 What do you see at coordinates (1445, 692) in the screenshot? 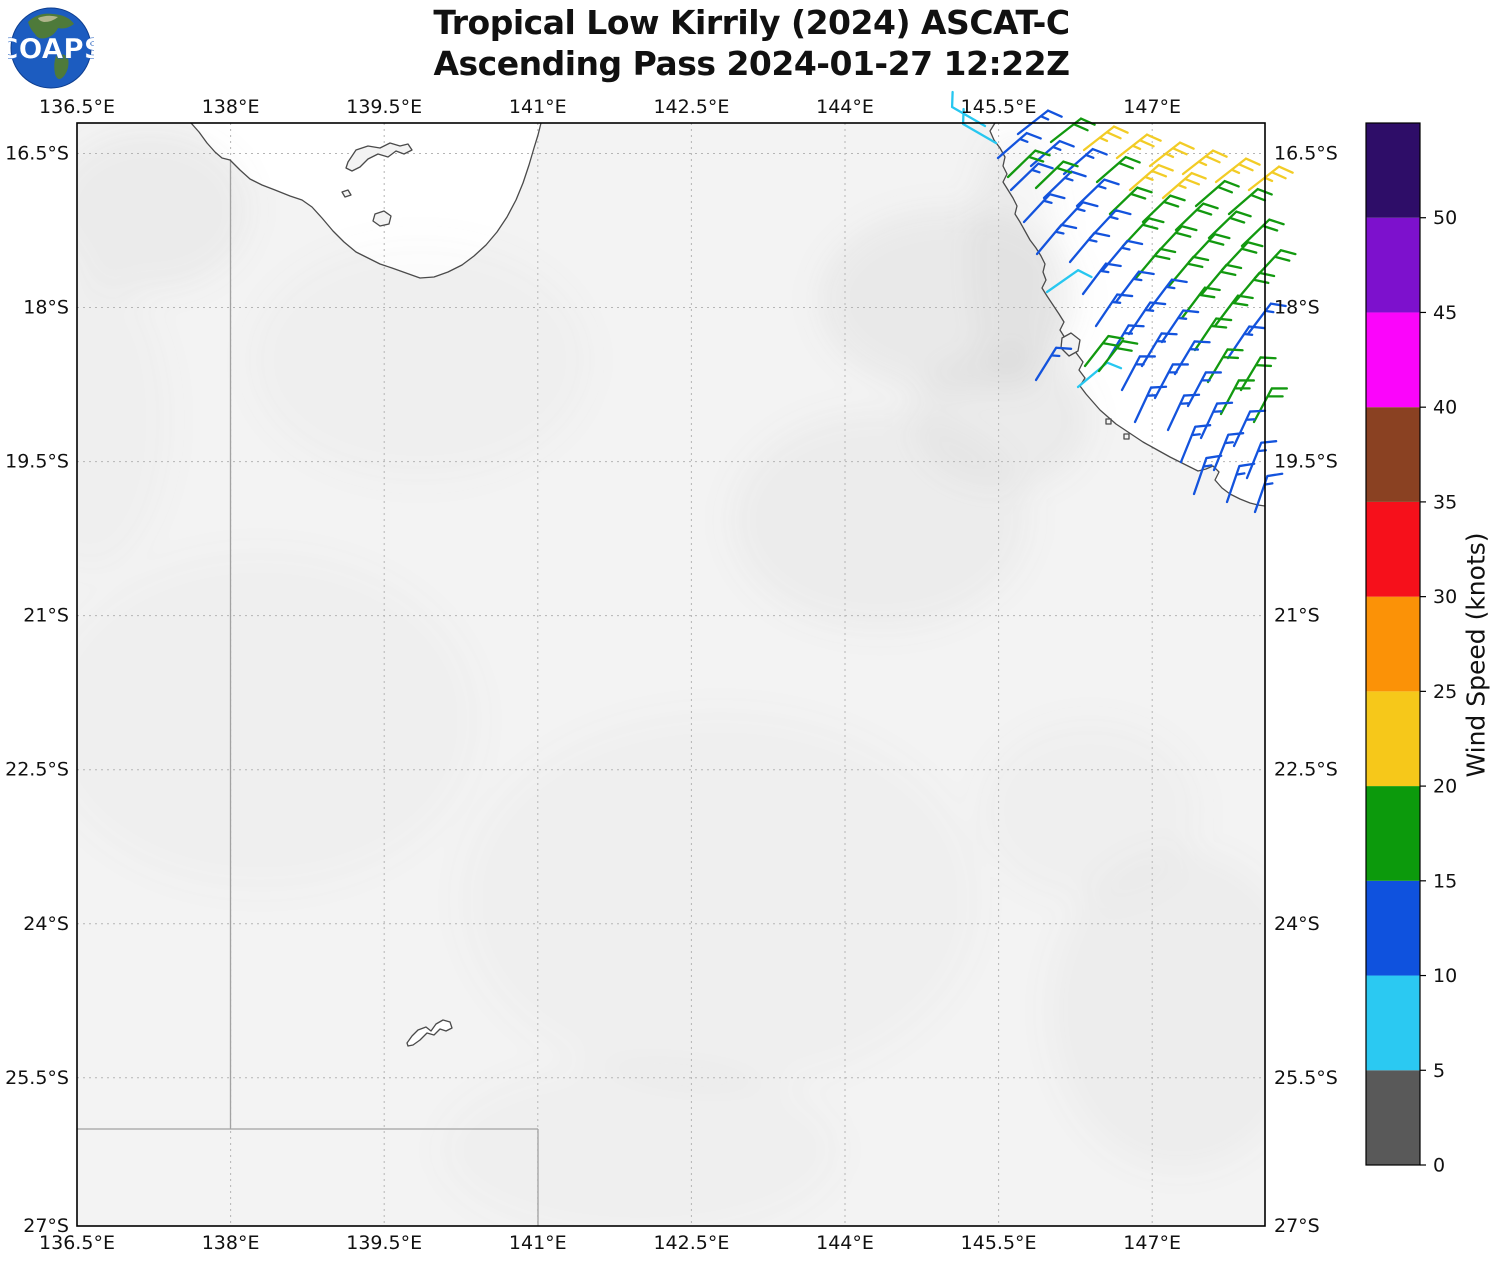
I see `colorbar-tick-label: 25` at bounding box center [1445, 692].